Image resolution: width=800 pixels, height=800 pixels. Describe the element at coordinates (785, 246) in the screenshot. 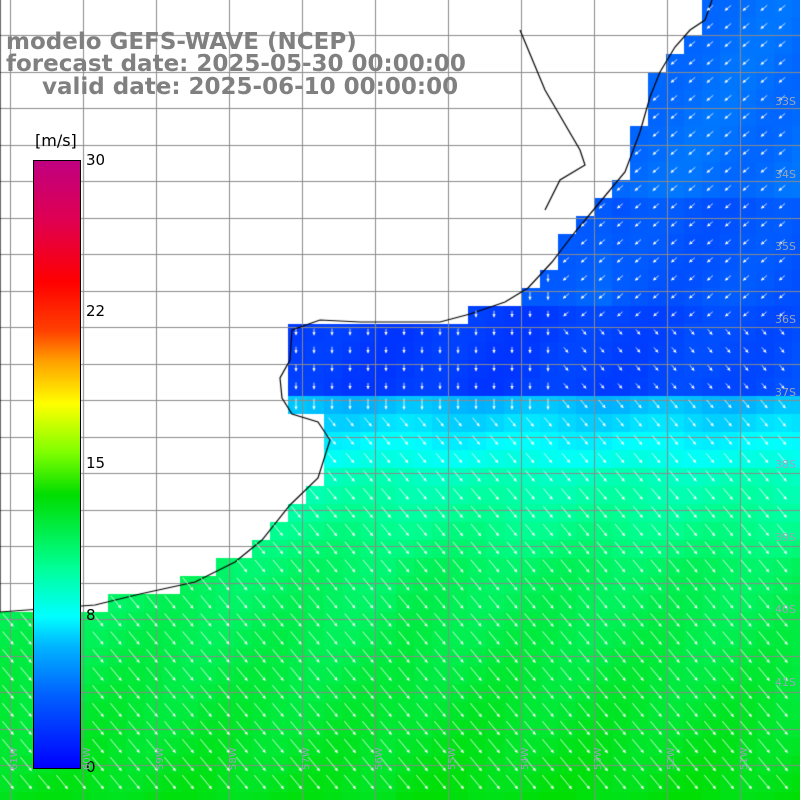

I see `lat-label: 35S` at that location.